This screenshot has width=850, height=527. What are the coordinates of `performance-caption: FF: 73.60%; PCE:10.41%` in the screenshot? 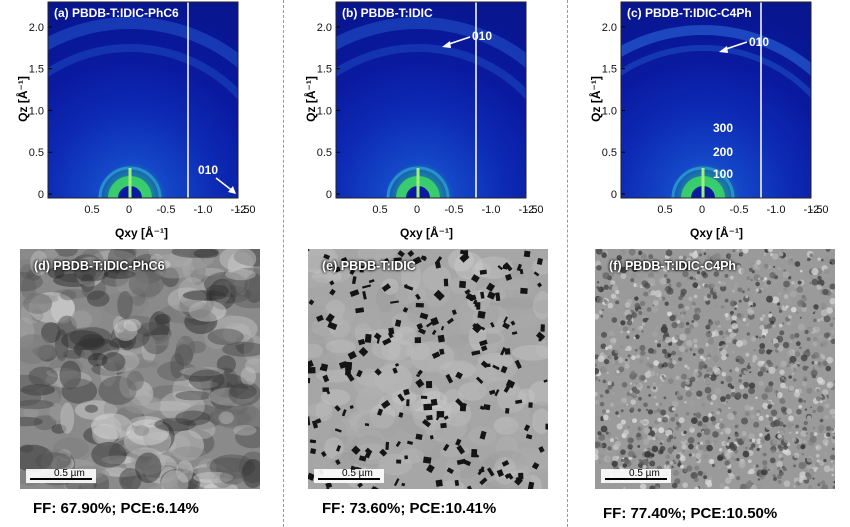 It's located at (409, 508).